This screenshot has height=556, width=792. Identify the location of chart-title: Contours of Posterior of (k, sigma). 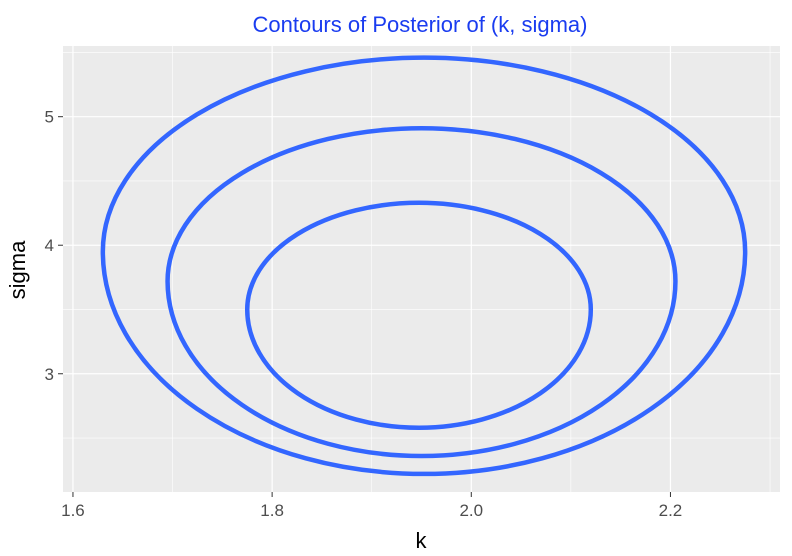
(419, 24).